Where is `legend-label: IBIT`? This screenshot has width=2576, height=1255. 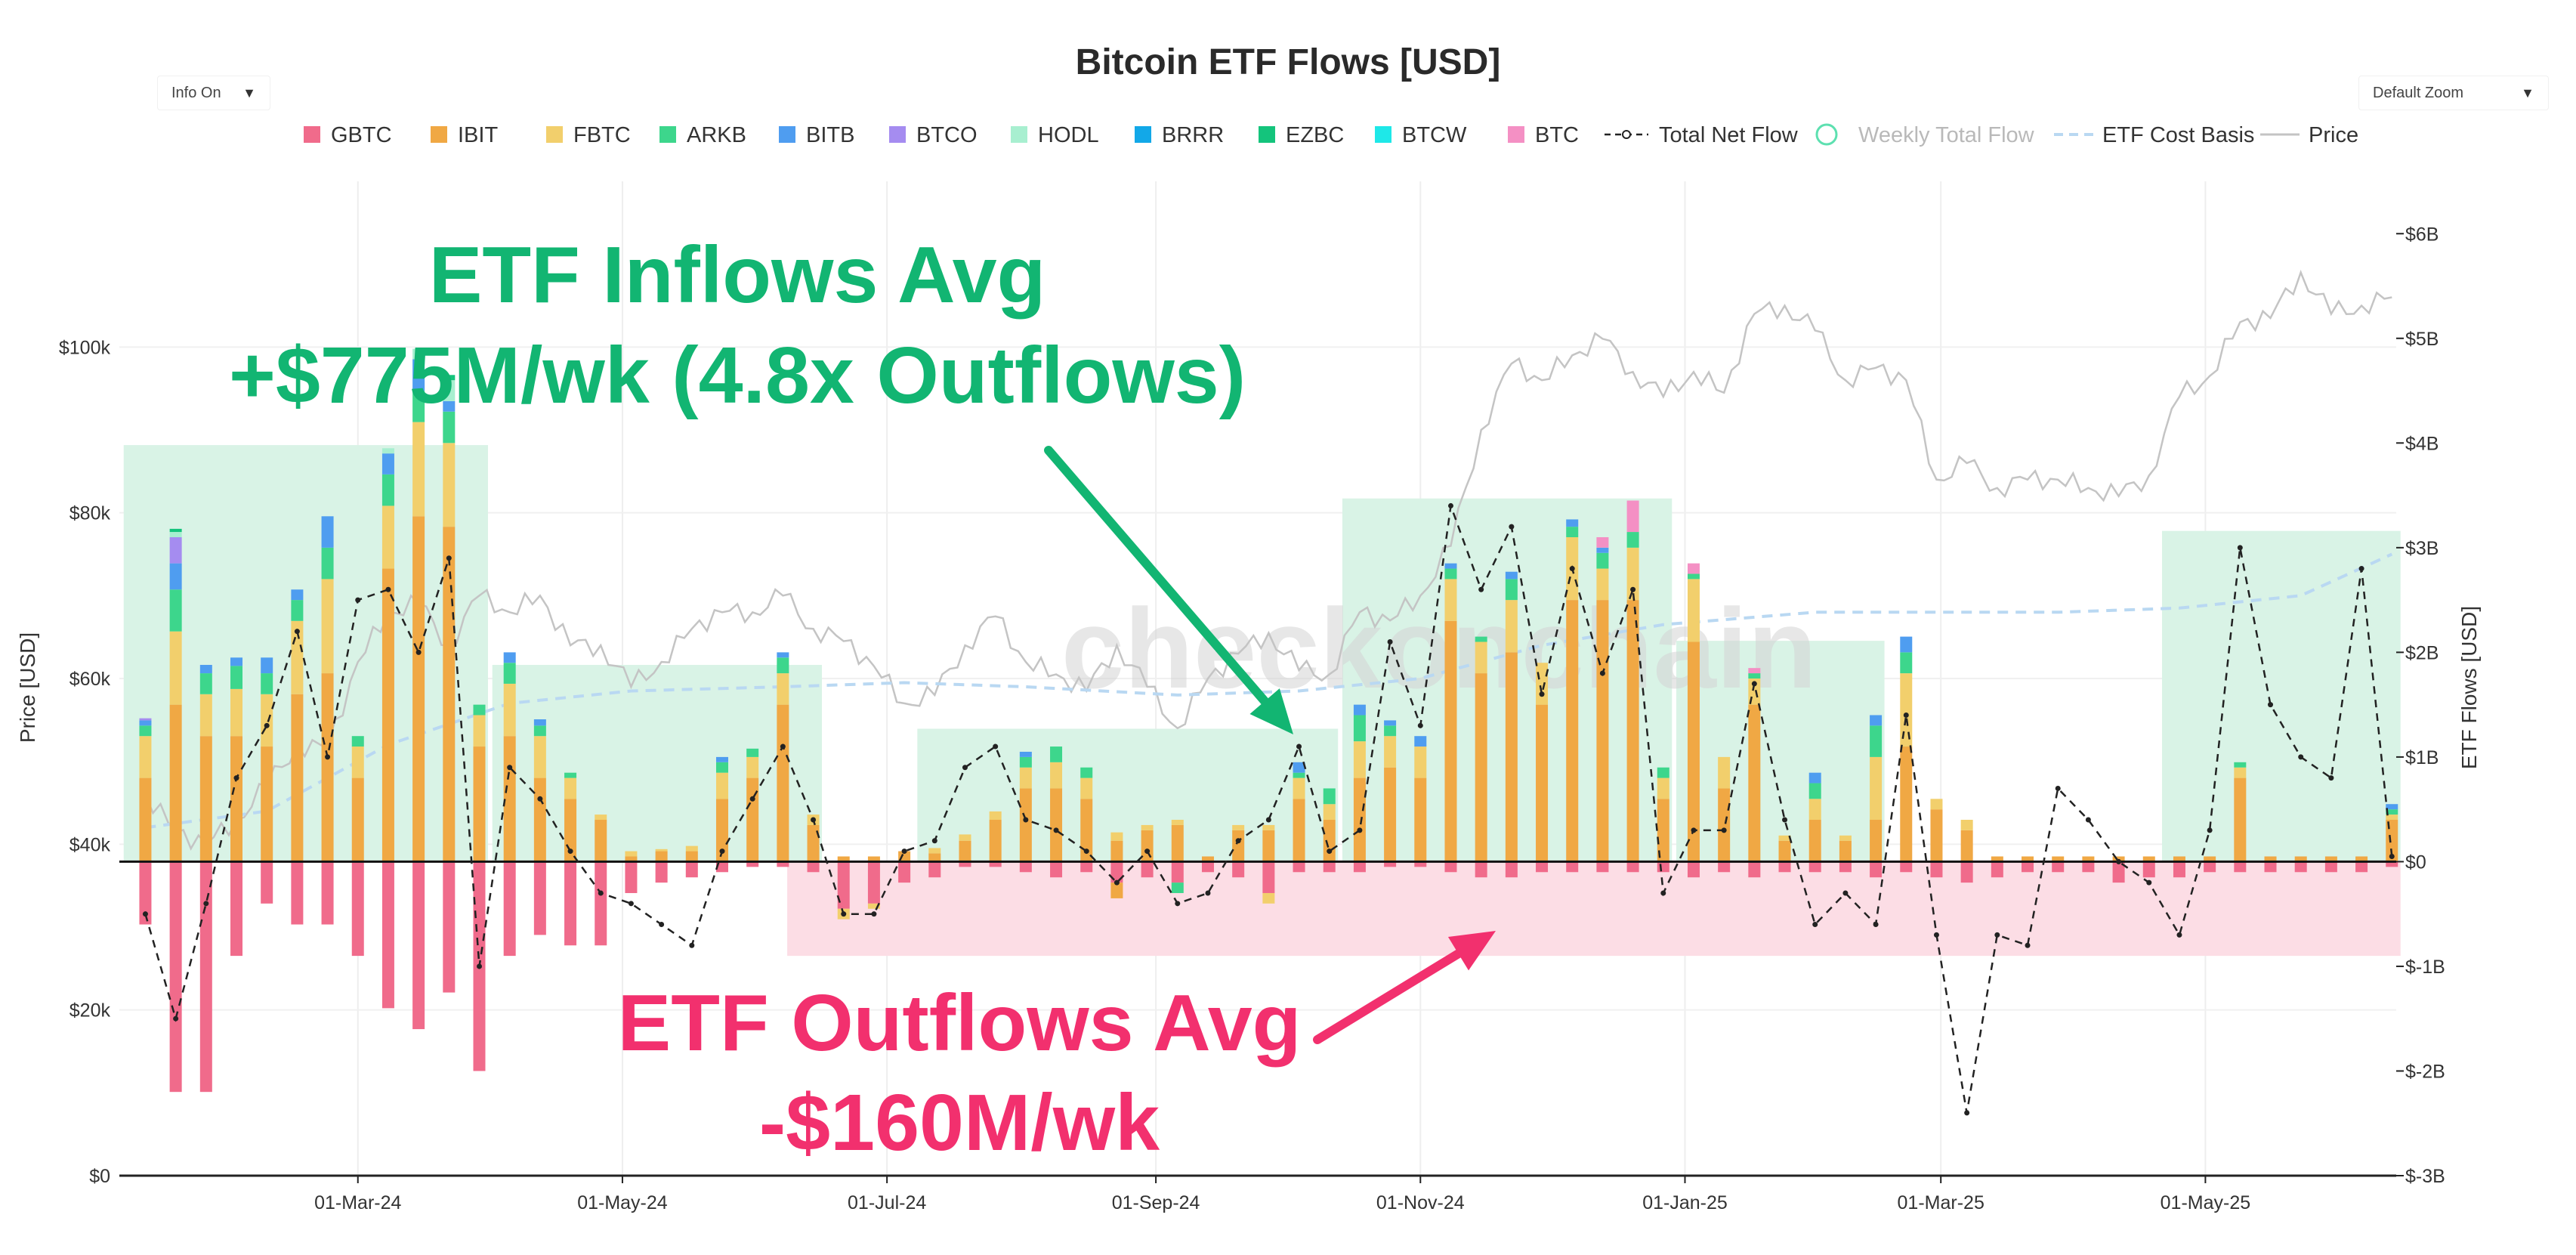 legend-label: IBIT is located at coordinates (478, 135).